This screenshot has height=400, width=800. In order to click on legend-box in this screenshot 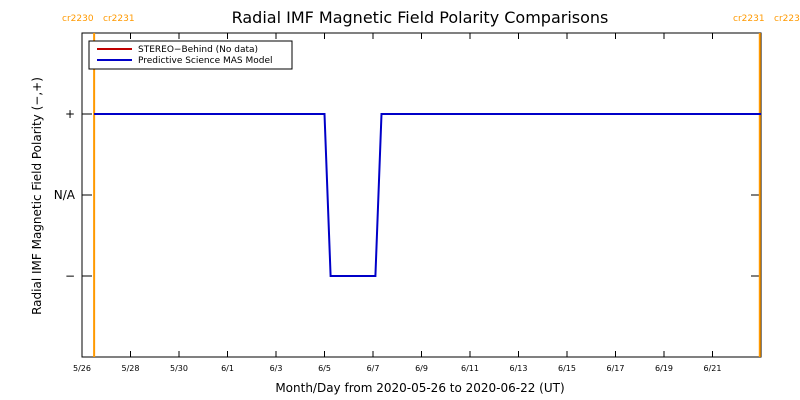, I will do `click(190, 55)`.